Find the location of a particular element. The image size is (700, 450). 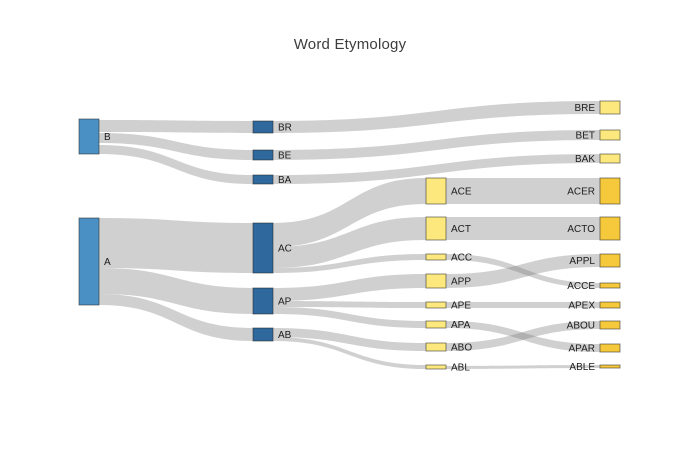

node-label-AC: AC is located at coordinates (285, 249).